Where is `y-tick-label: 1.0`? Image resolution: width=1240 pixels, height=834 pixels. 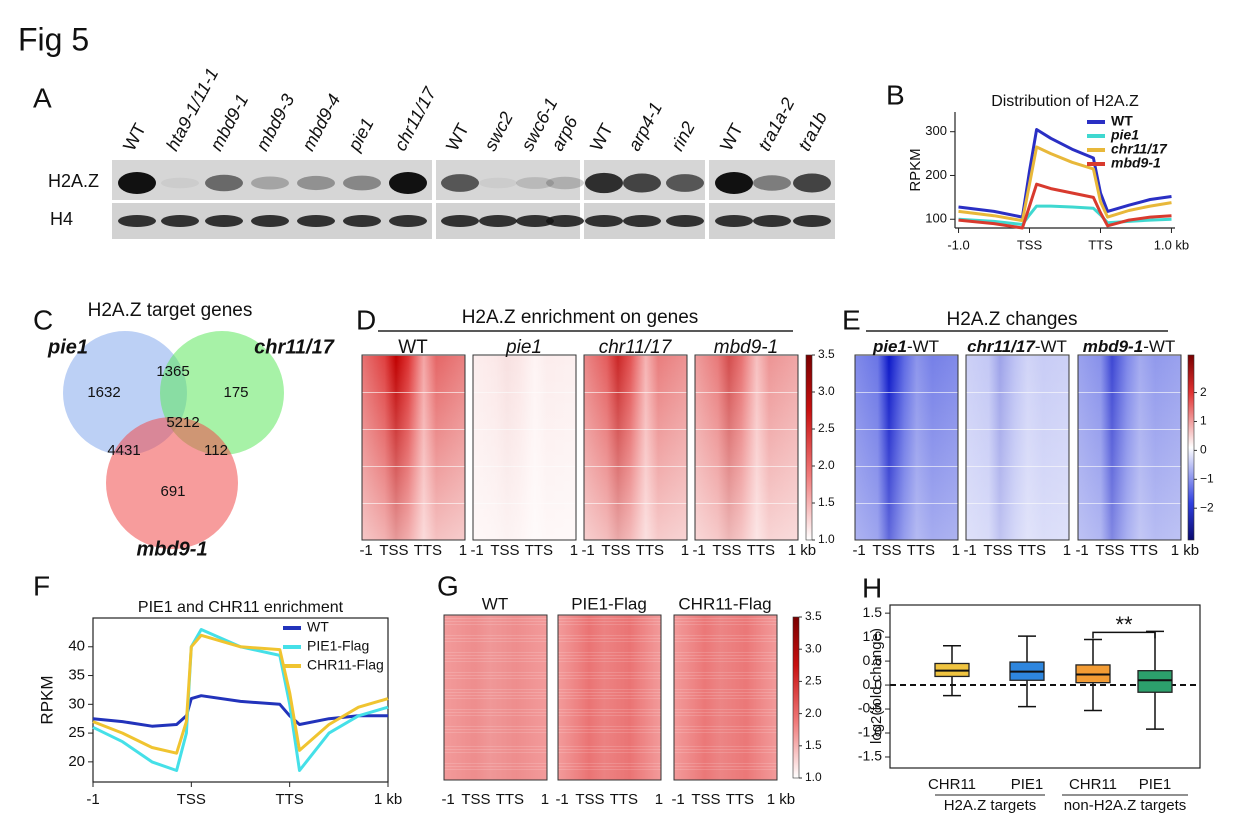 y-tick-label: 1.0 is located at coordinates (873, 636).